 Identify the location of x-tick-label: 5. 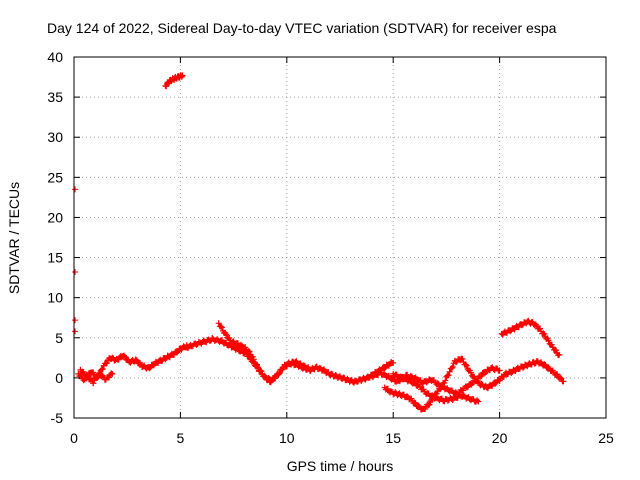
(181, 438).